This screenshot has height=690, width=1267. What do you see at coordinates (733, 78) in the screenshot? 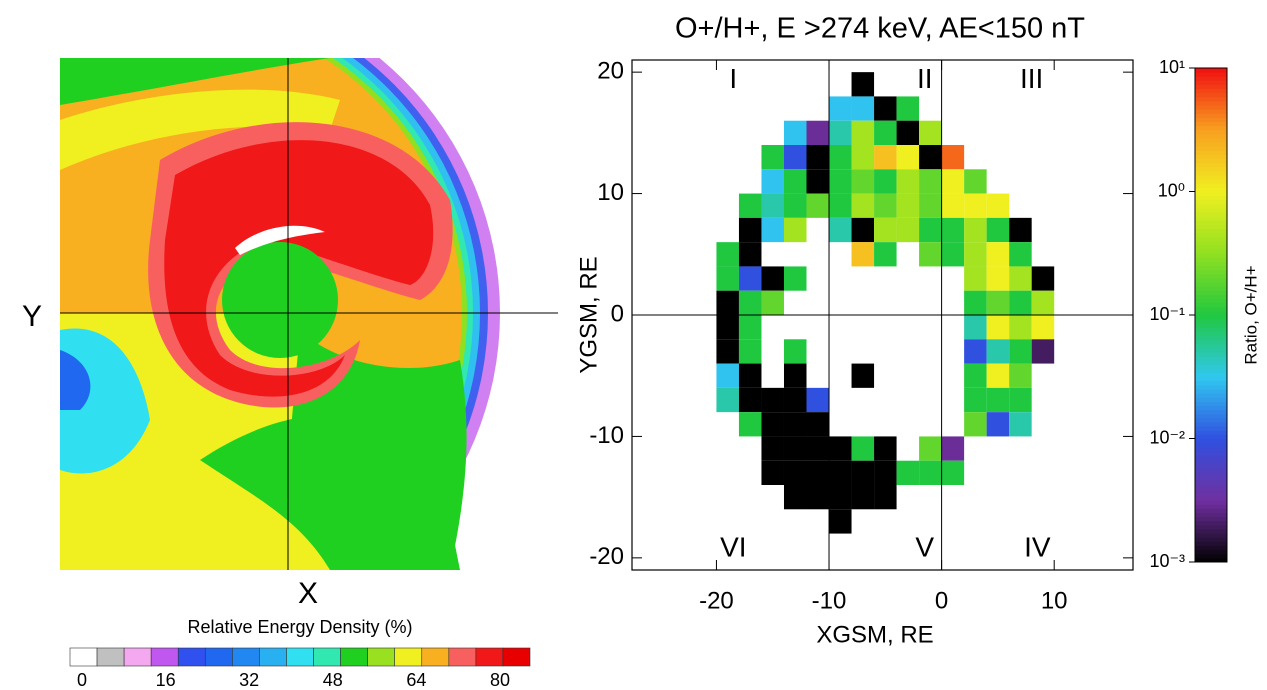
I see `sector-label: I` at bounding box center [733, 78].